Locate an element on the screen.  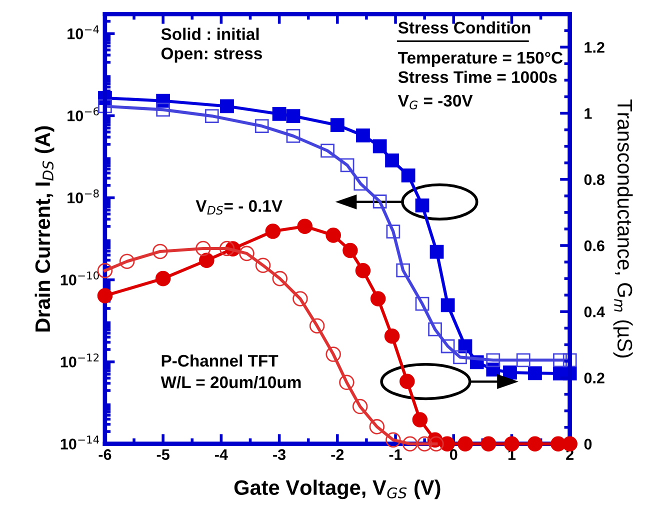
annotation: Open: stress is located at coordinates (211, 55).